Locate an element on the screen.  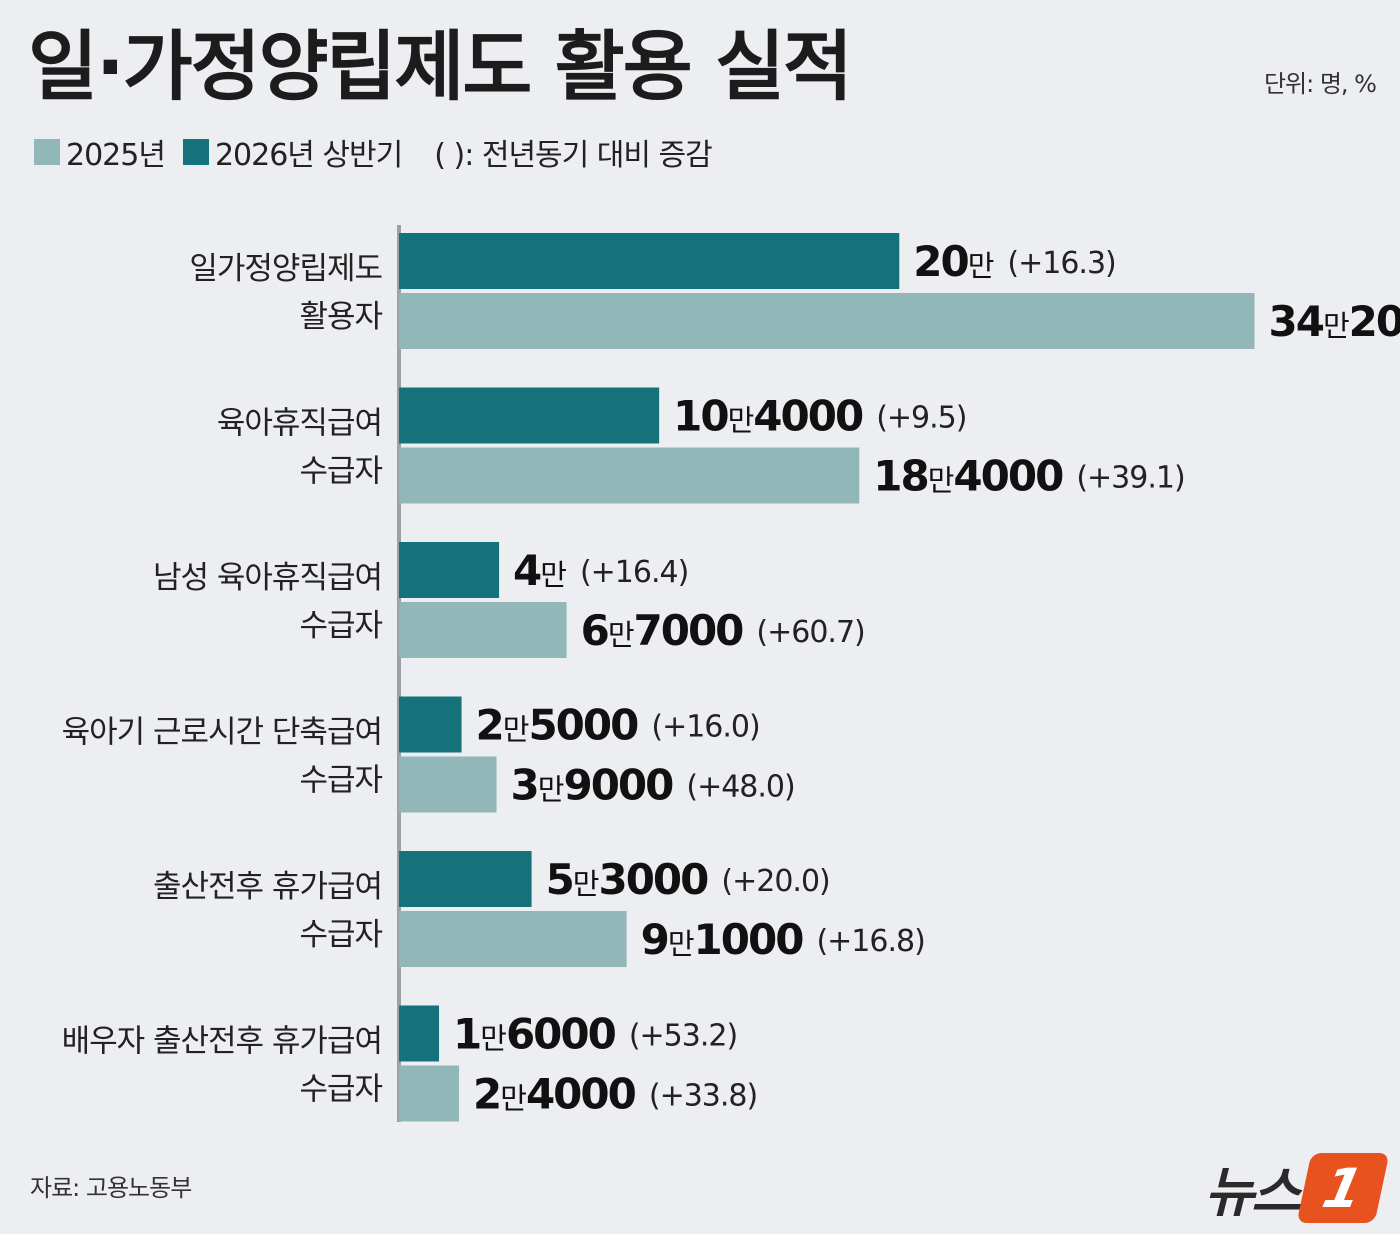
category-label: 육아기 근로시간 단축급여 is located at coordinates (222, 733).